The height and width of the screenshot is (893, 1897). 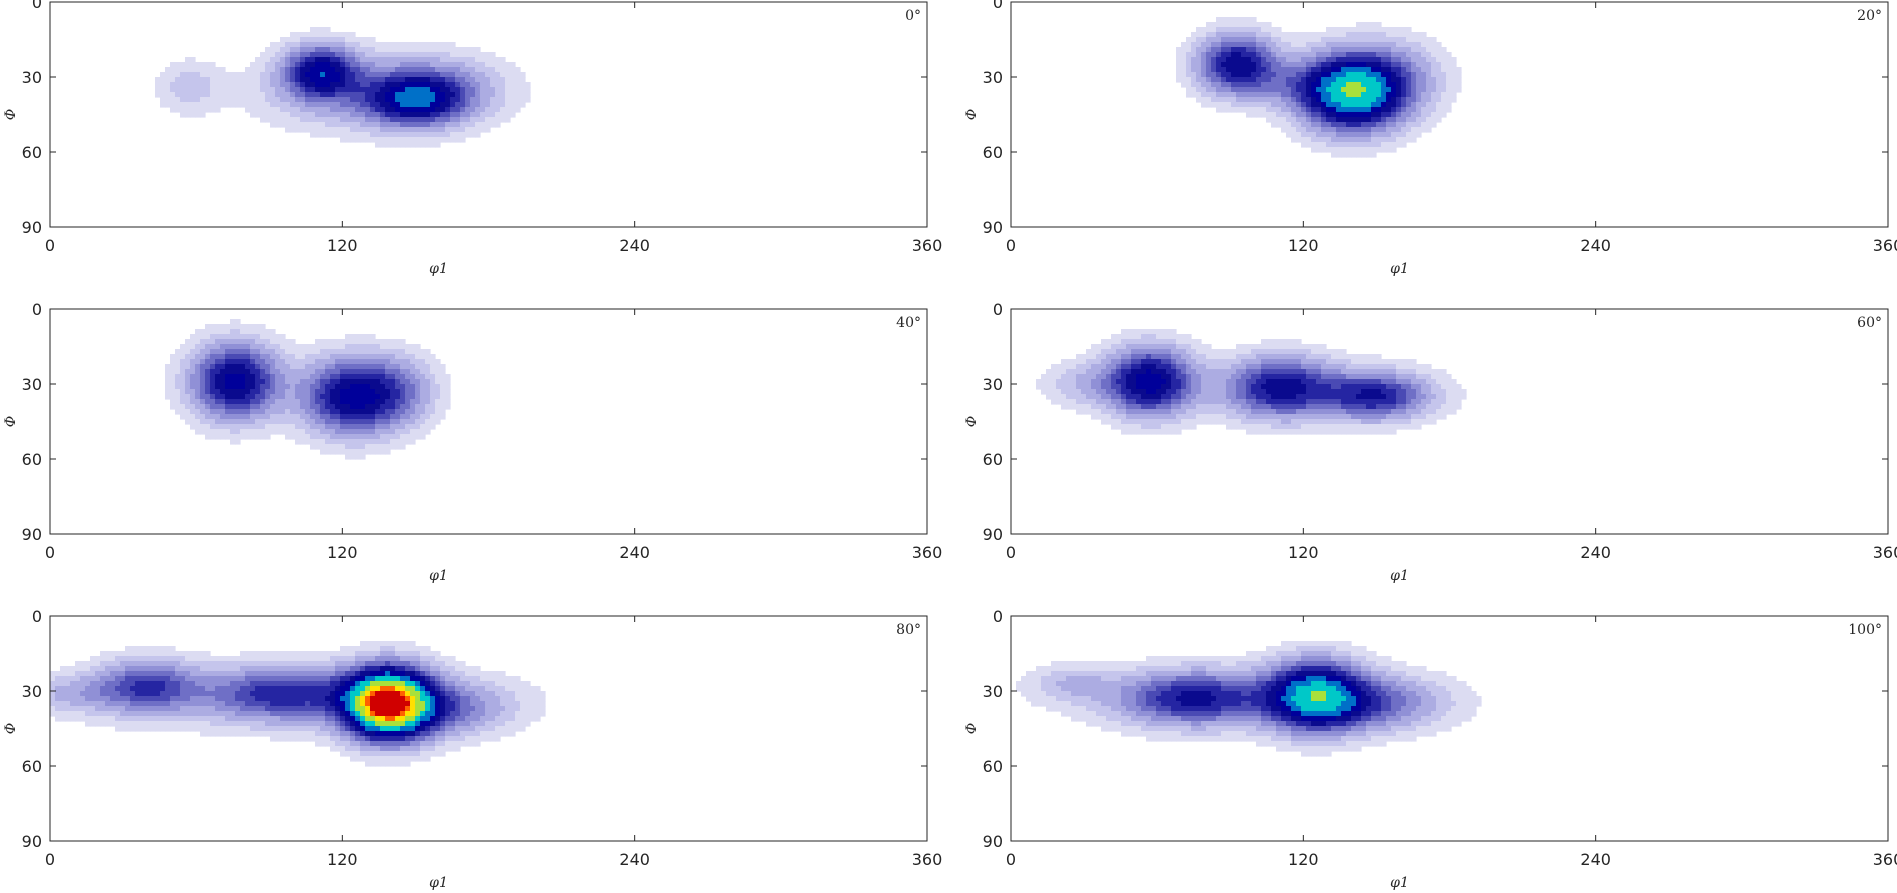 I want to click on y-tick-label: 90, so click(x=993, y=227).